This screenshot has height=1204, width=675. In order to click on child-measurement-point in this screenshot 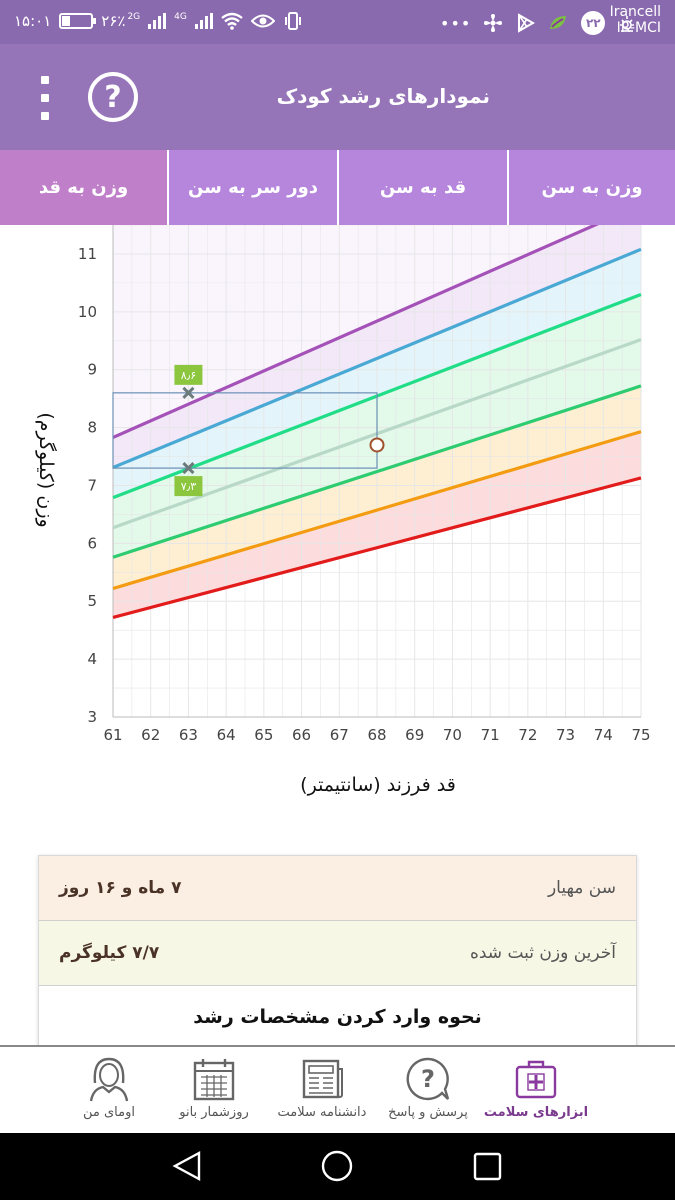, I will do `click(377, 445)`.